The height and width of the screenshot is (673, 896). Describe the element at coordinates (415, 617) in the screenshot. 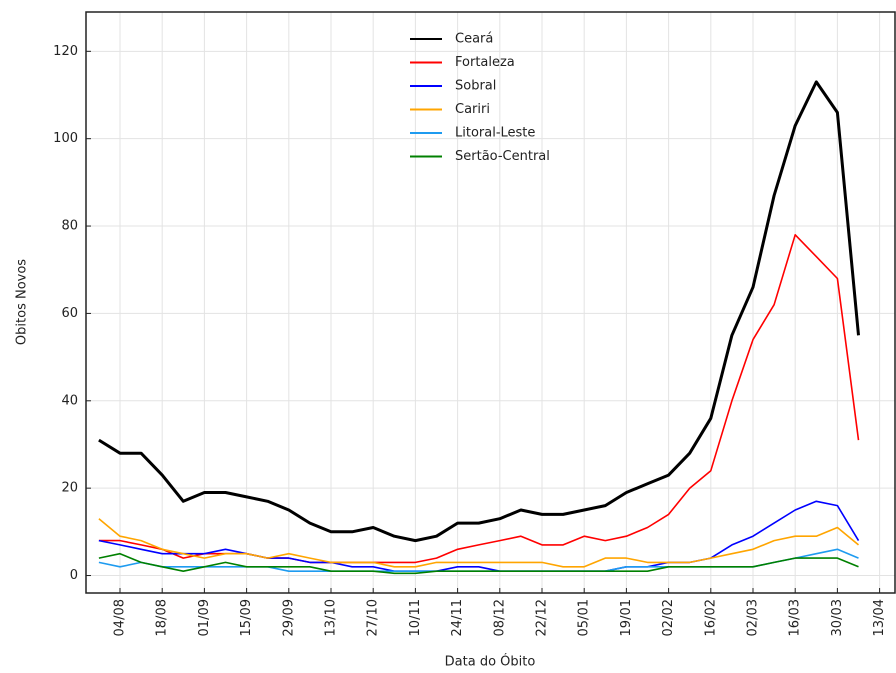

I see `x-tick-label: 10/11` at that location.